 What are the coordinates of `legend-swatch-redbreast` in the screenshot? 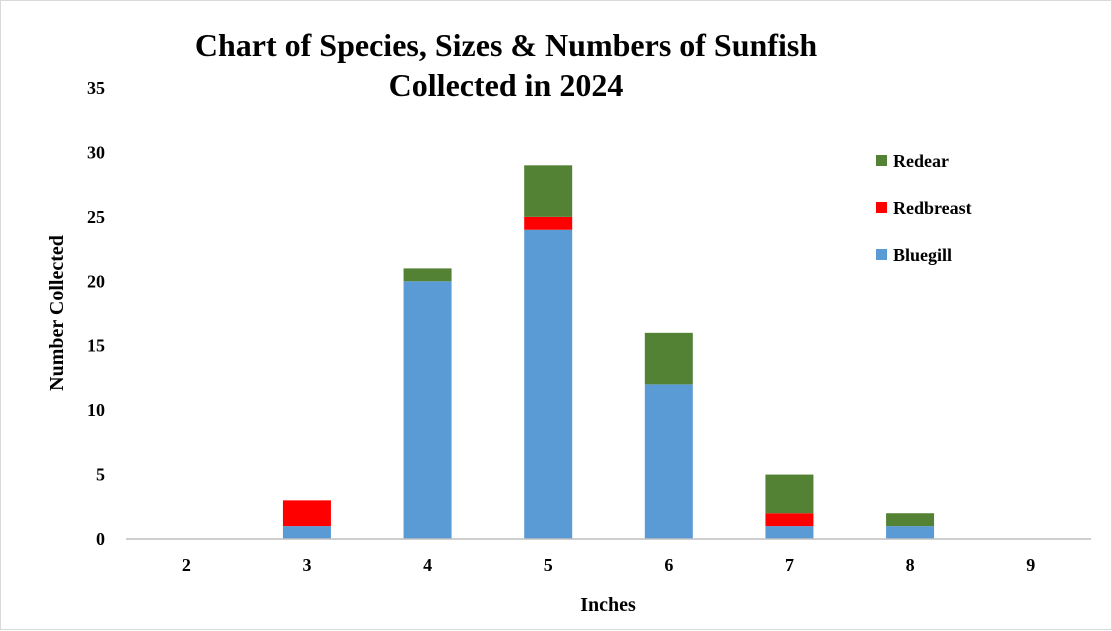 It's located at (881, 207).